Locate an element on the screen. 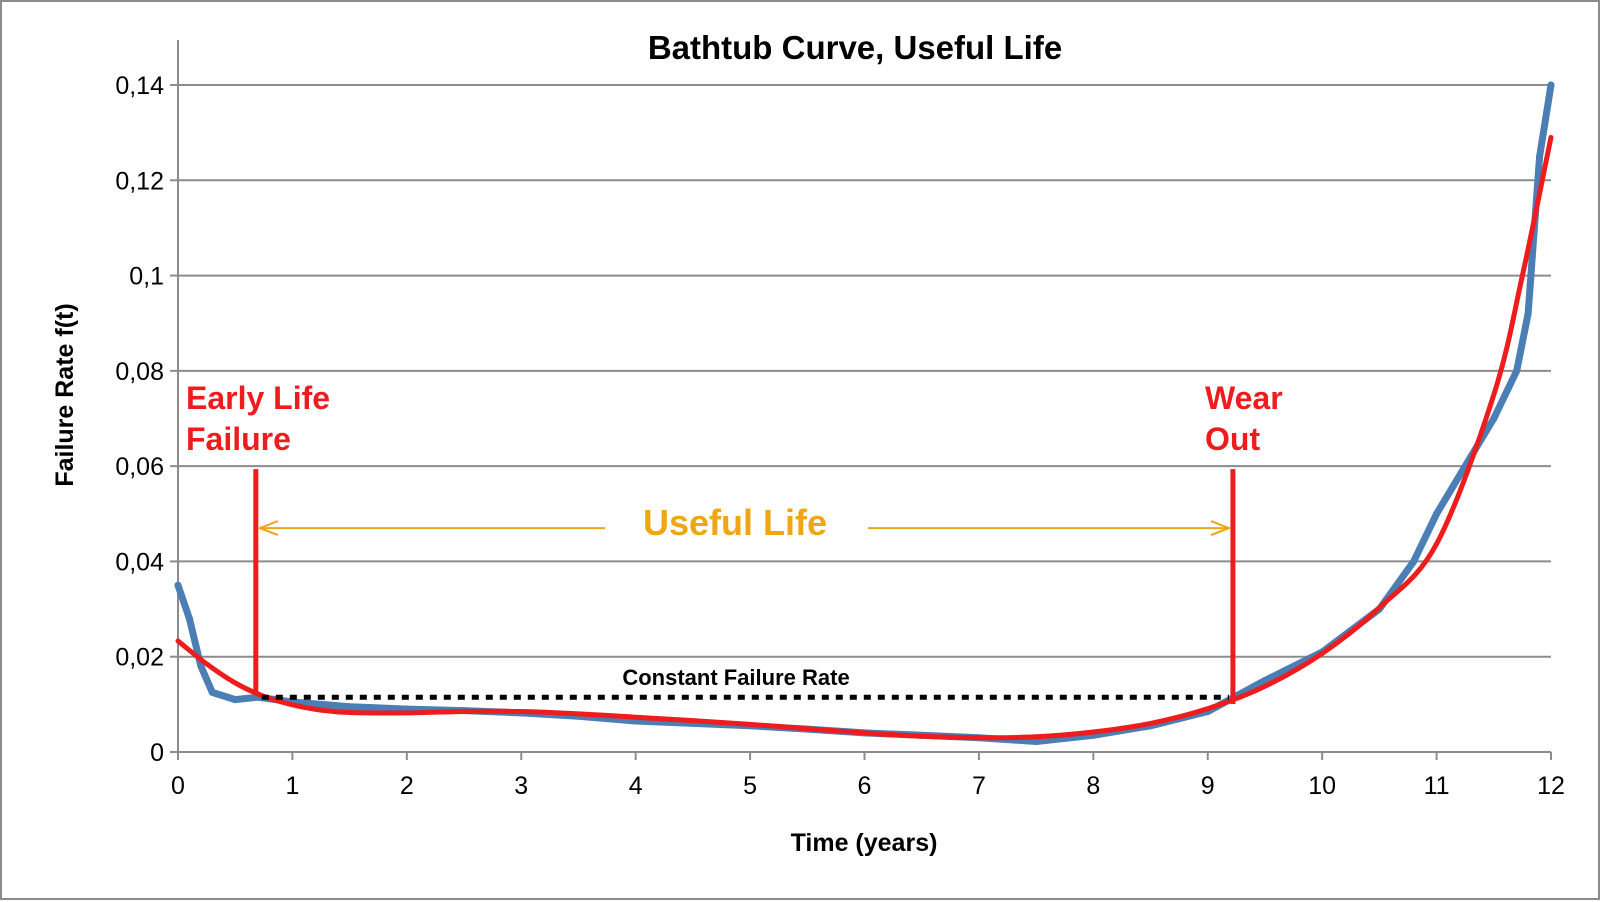  y-tick-label: 0,02 is located at coordinates (139, 658).